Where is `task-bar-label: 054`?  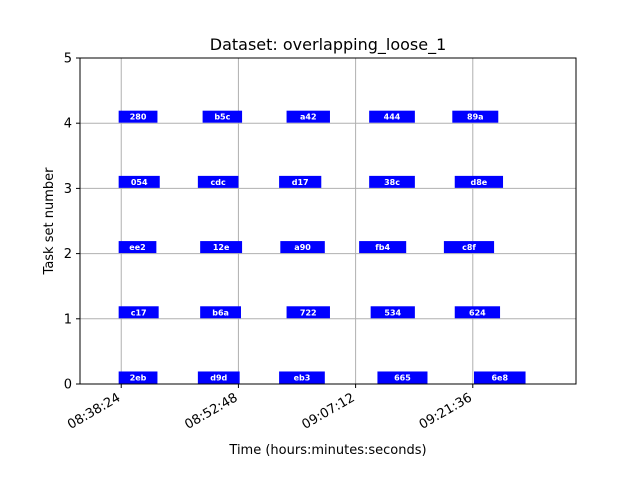
task-bar-label: 054 is located at coordinates (139, 182).